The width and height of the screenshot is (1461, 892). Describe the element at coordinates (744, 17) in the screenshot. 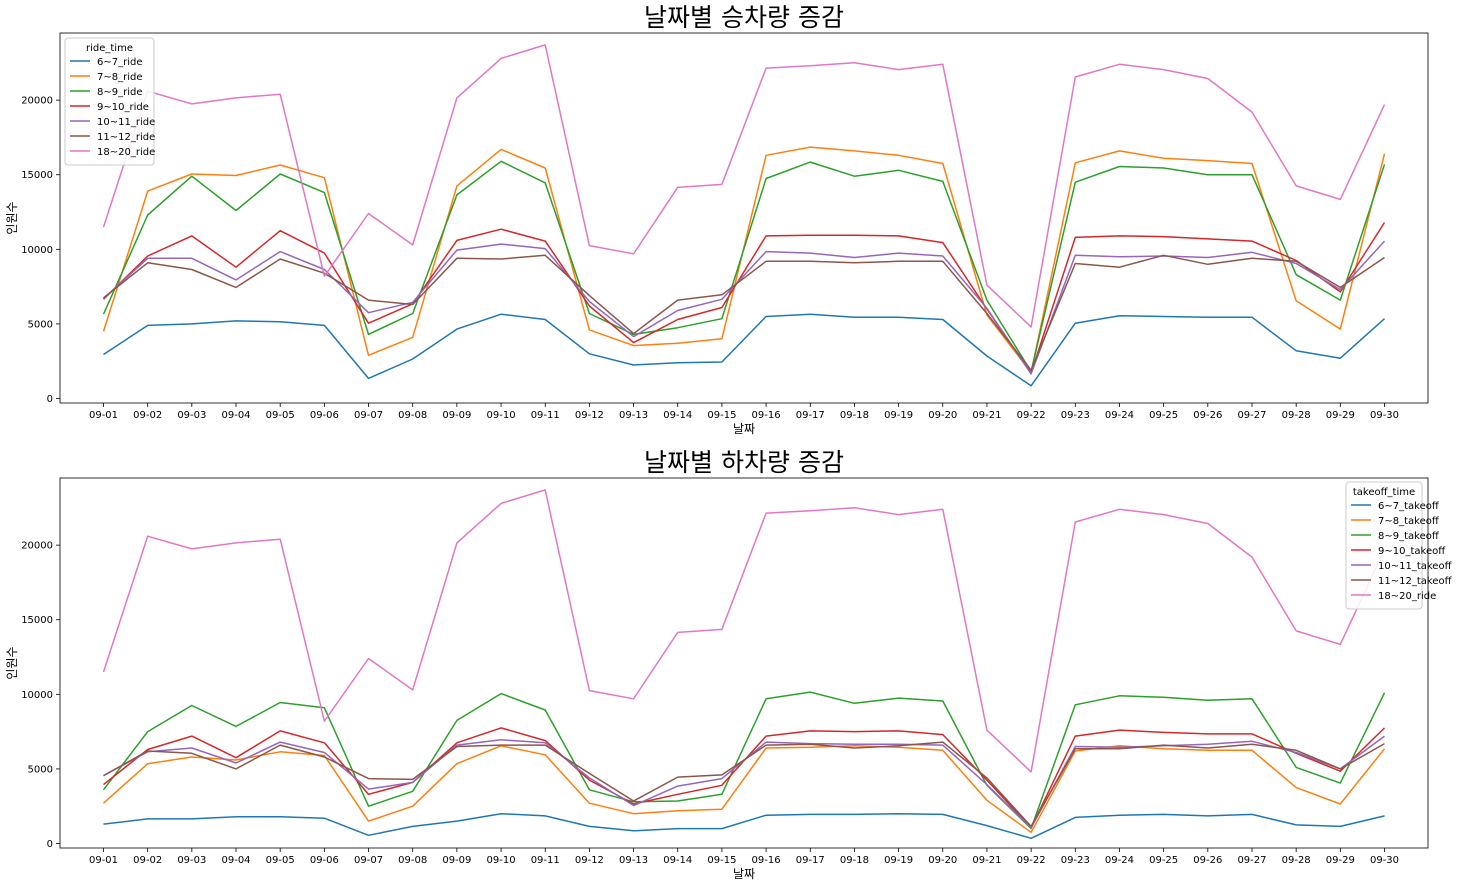

I see `chart-title: 날짜별 승차량 증감` at that location.